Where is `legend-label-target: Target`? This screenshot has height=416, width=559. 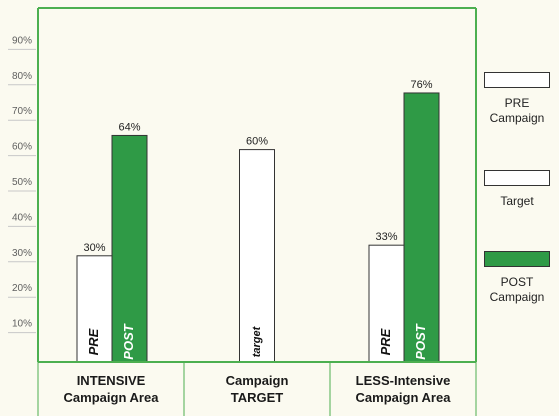
legend-label-target: Target is located at coordinates (516, 201).